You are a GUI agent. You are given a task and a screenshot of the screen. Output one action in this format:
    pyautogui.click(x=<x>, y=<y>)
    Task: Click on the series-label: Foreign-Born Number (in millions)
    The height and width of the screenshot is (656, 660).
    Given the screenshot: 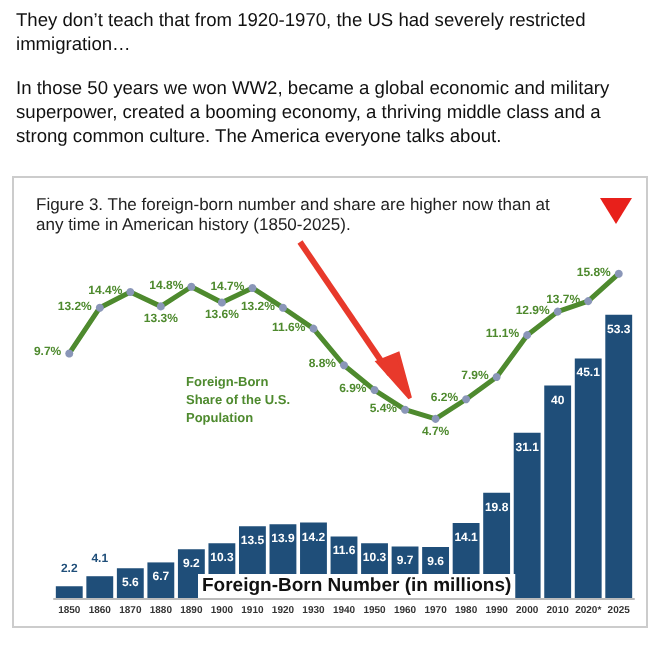 What is the action you would take?
    pyautogui.click(x=357, y=586)
    